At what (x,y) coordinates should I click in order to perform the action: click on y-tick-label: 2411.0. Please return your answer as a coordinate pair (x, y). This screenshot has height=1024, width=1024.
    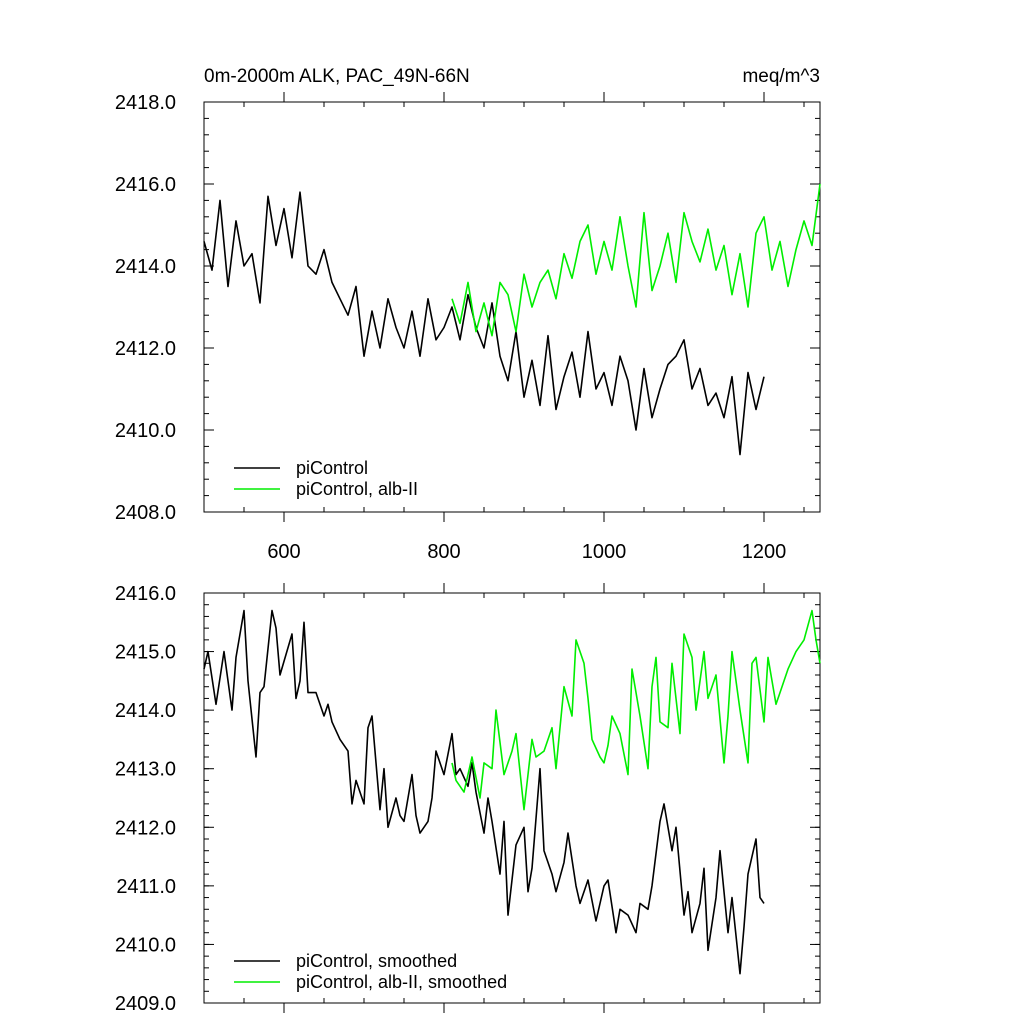
    Looking at the image, I should click on (146, 887).